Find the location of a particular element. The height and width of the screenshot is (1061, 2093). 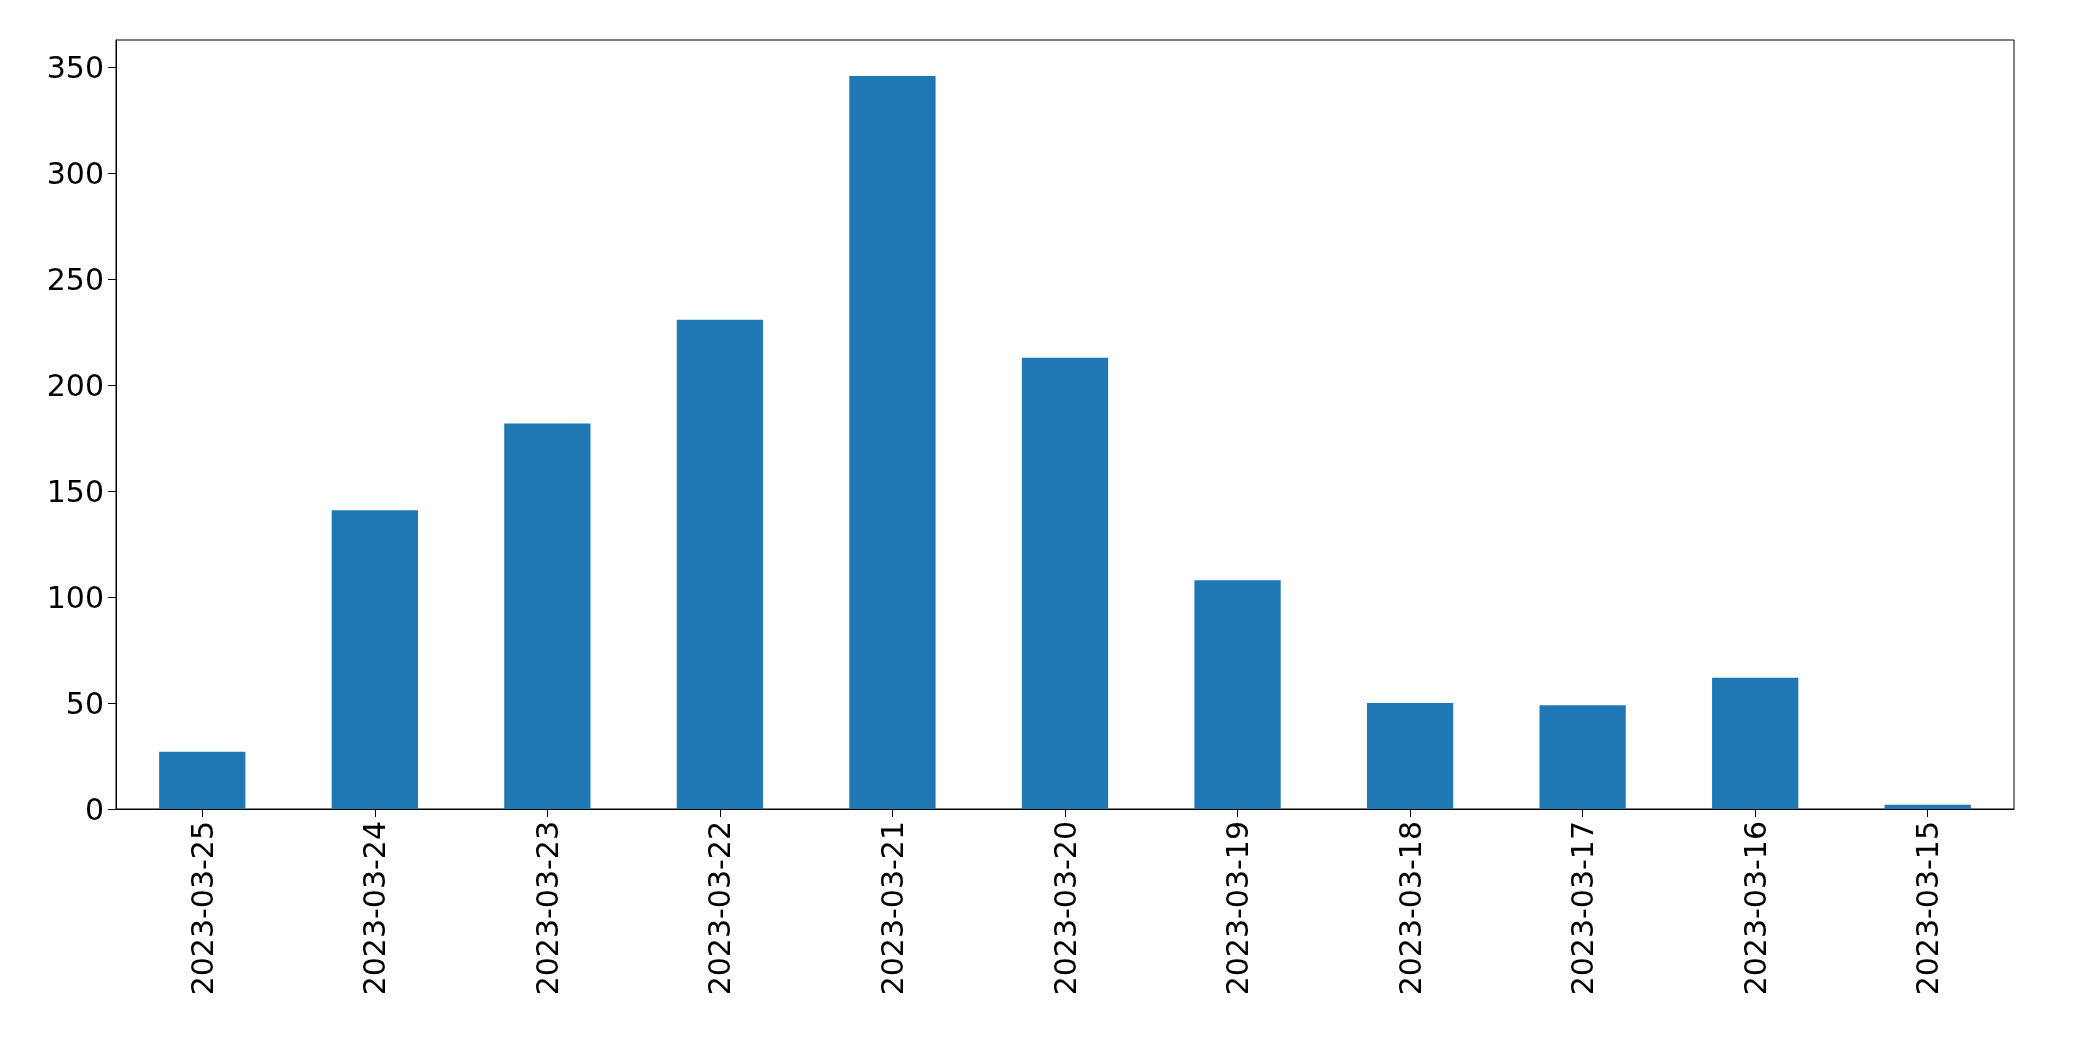

y-tick-label: 350 is located at coordinates (75, 68).